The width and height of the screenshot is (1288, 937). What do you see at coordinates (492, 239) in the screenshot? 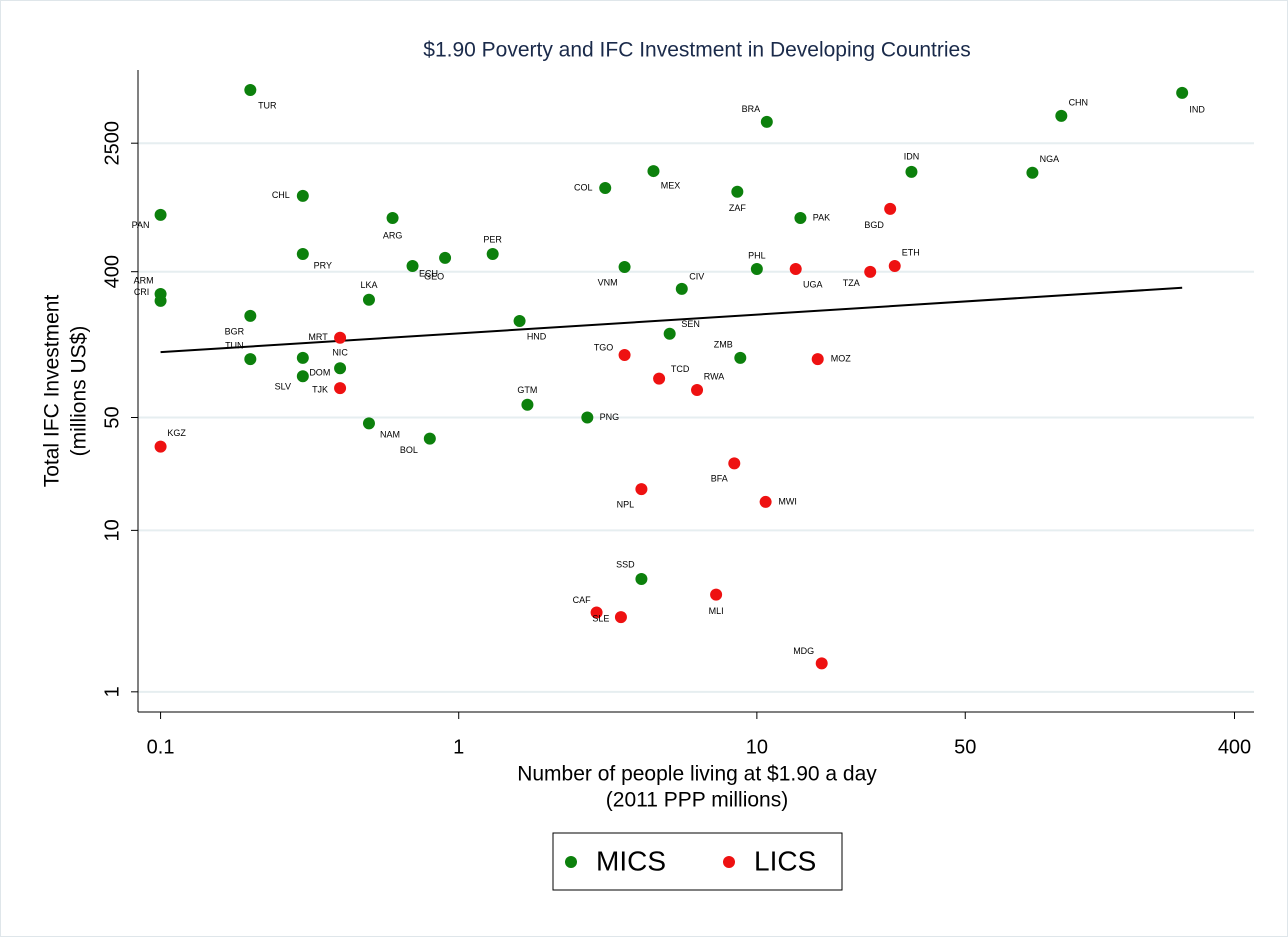
I see `point-label: PER` at bounding box center [492, 239].